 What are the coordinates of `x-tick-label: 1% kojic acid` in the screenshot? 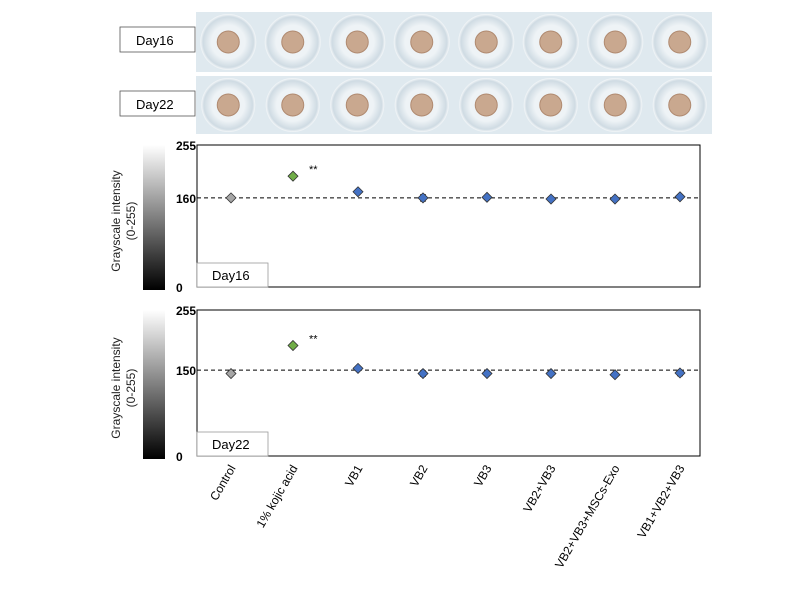 It's located at (276, 497).